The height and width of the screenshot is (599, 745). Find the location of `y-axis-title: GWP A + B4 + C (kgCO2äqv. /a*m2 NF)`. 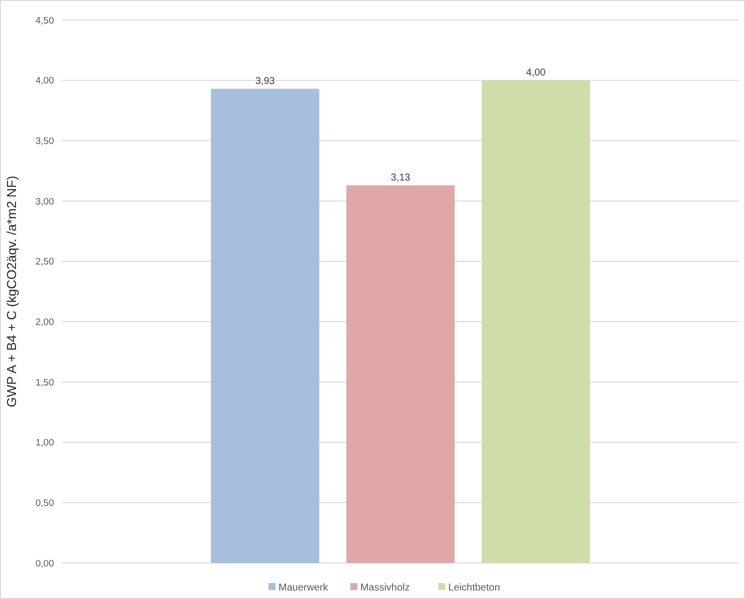

y-axis-title: GWP A + B4 + C (kgCO2äqv. /a*m2 NF) is located at coordinates (11, 292).